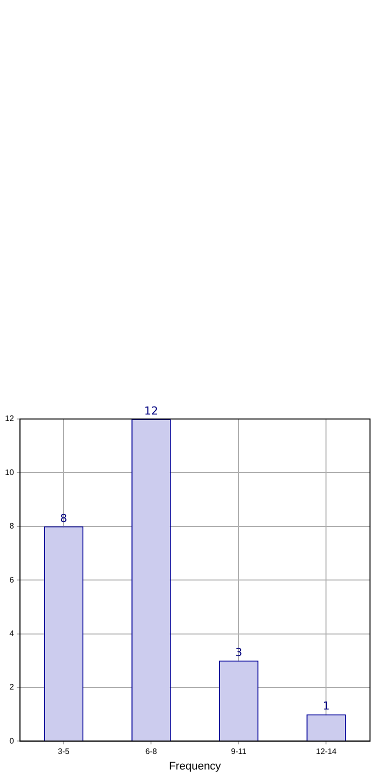 This screenshot has height=780, width=390. I want to click on y-tick-label: 0, so click(11, 741).